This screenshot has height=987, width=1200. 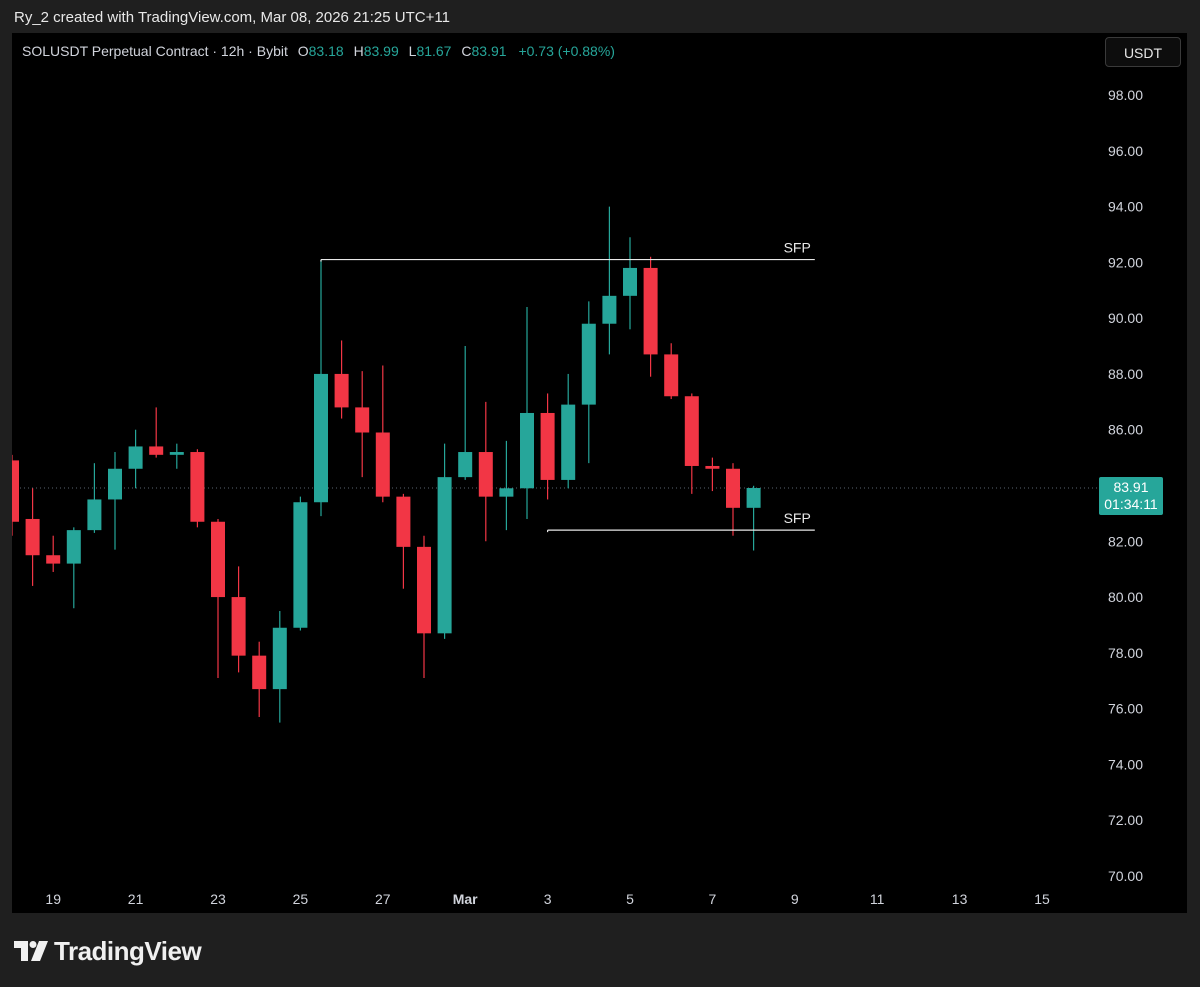 What do you see at coordinates (303, 51) in the screenshot?
I see `open-key: O` at bounding box center [303, 51].